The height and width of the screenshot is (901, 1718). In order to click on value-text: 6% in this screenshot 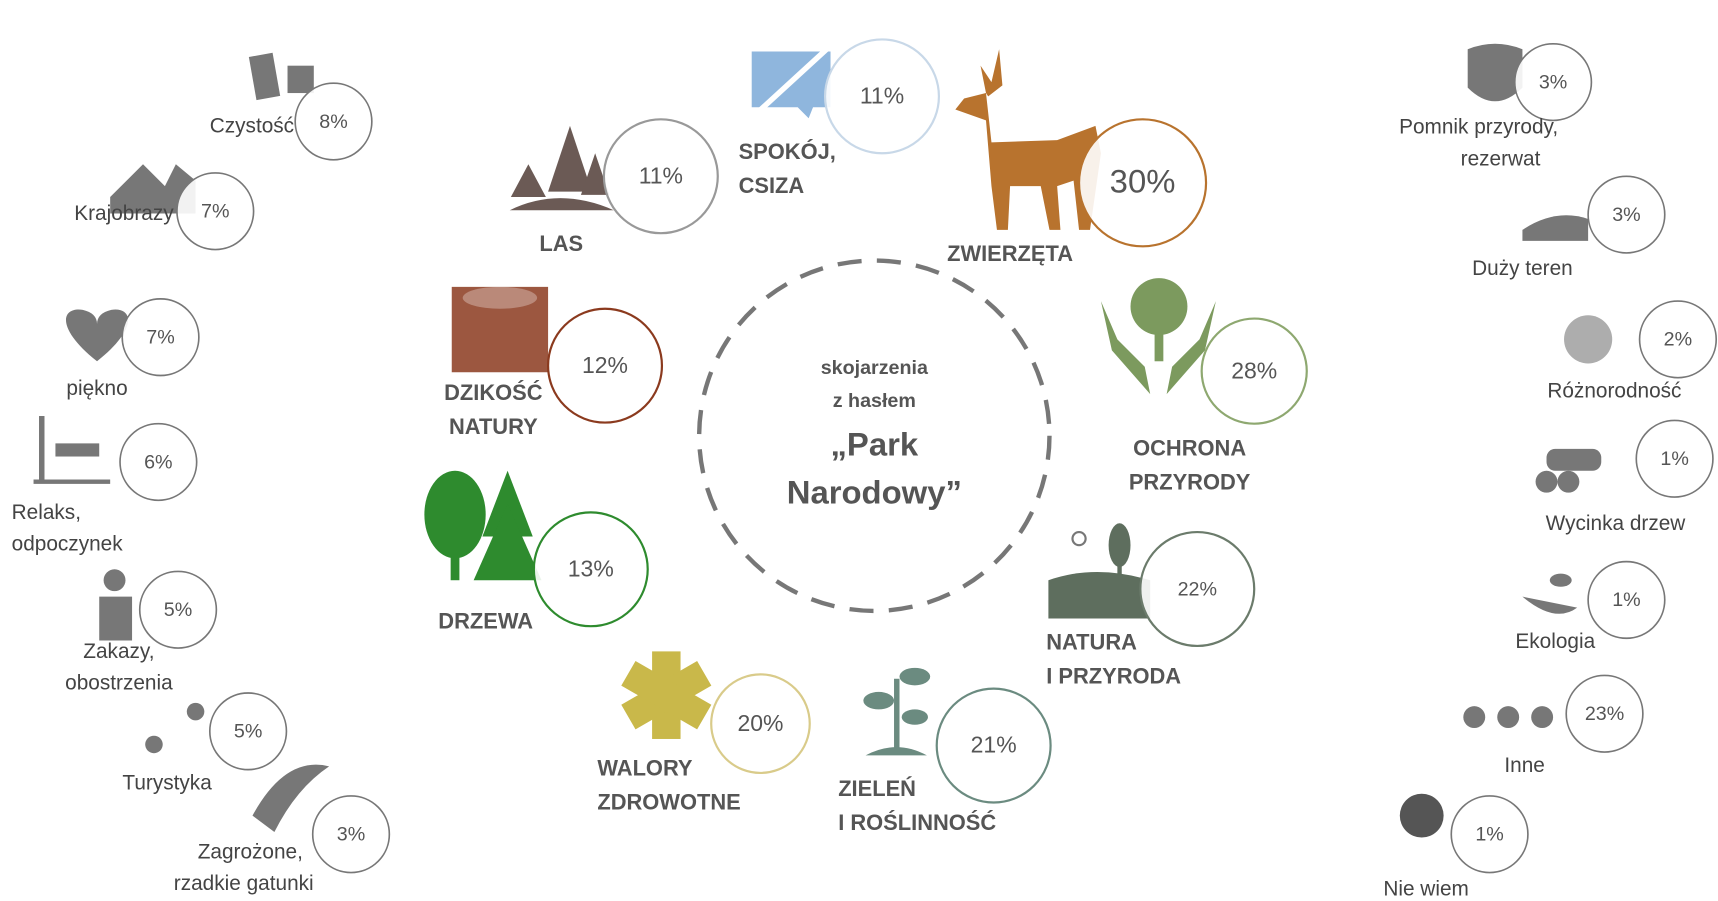, I will do `click(158, 462)`.